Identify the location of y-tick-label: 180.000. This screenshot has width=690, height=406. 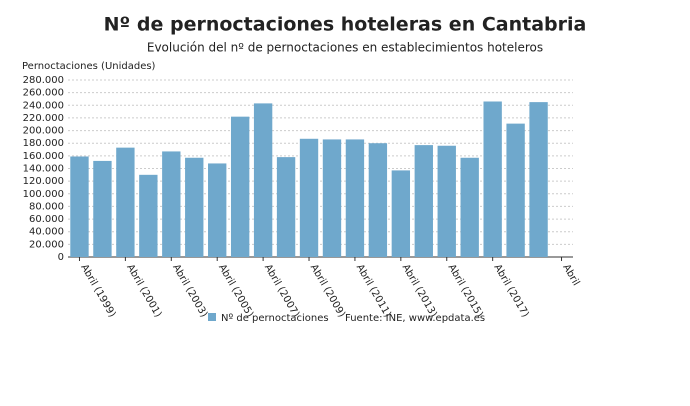
(43, 143).